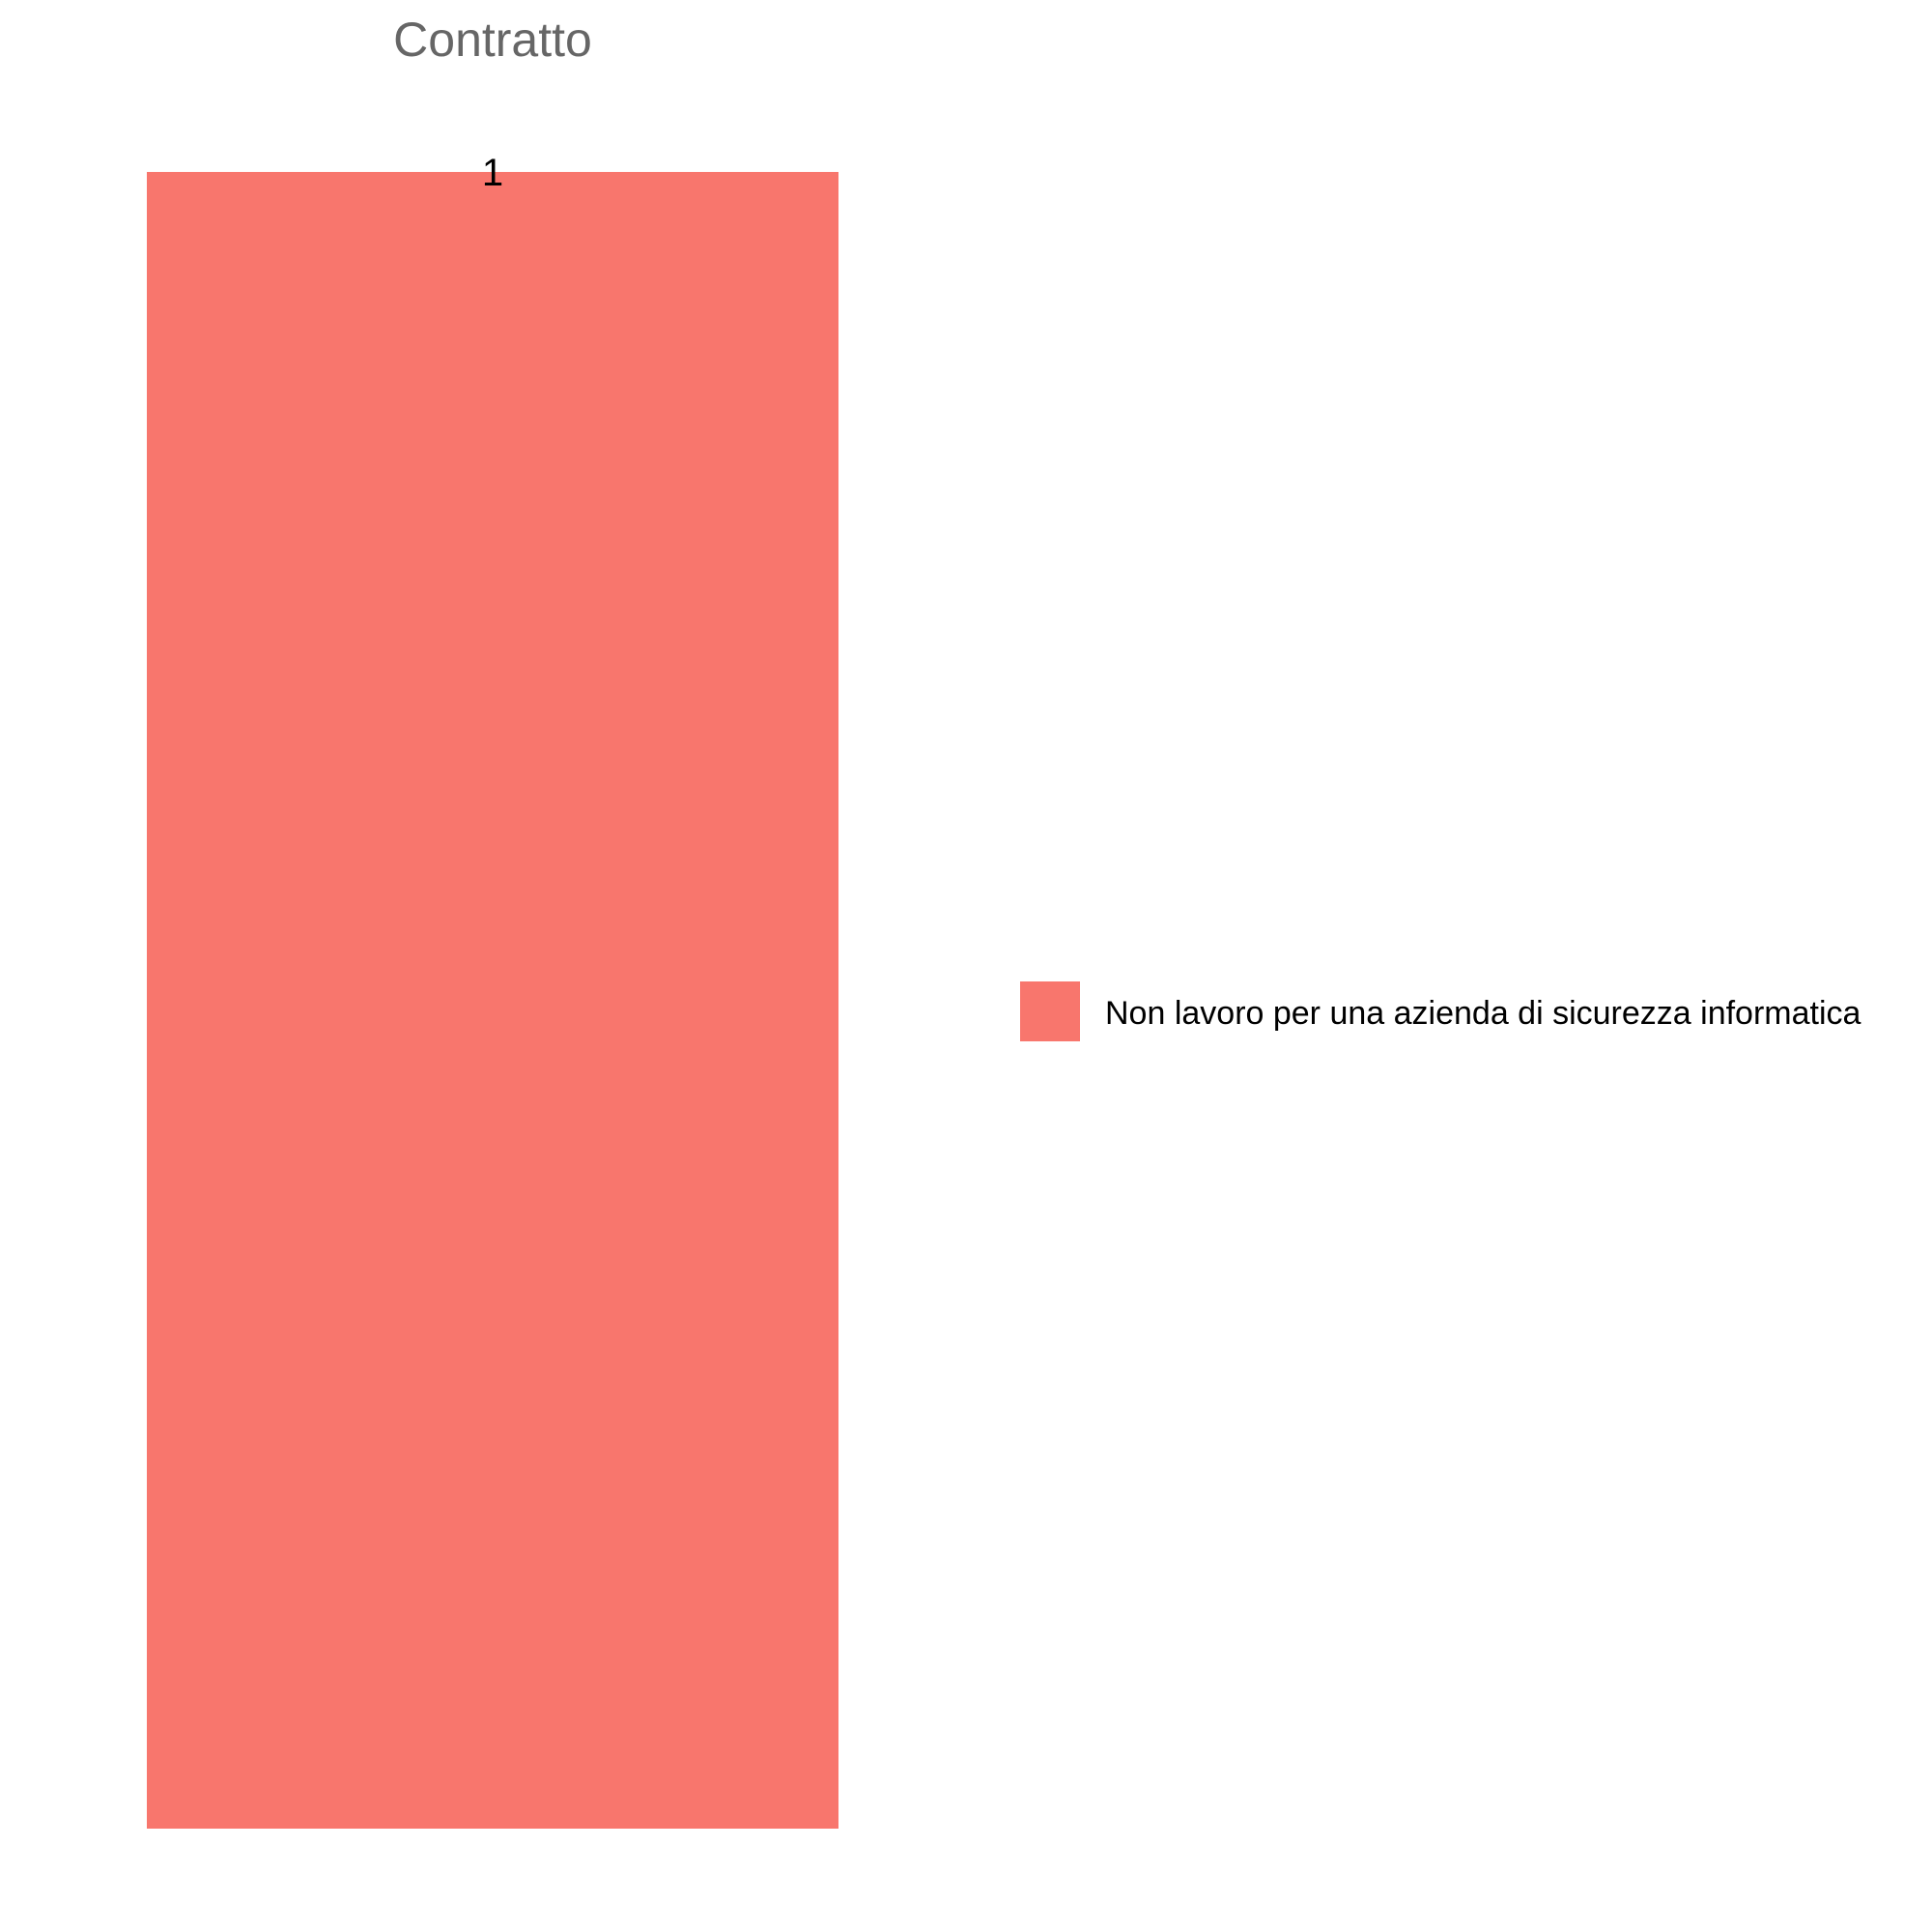  What do you see at coordinates (1050, 1011) in the screenshot?
I see `legend-key` at bounding box center [1050, 1011].